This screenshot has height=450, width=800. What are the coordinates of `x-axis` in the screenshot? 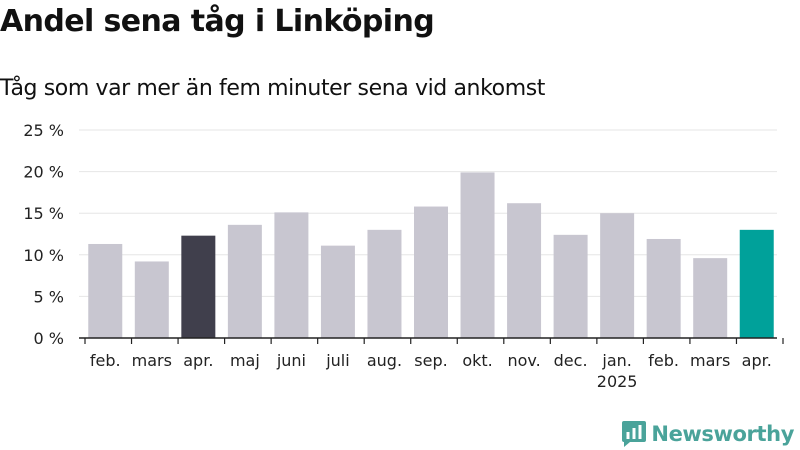 It's located at (431, 340).